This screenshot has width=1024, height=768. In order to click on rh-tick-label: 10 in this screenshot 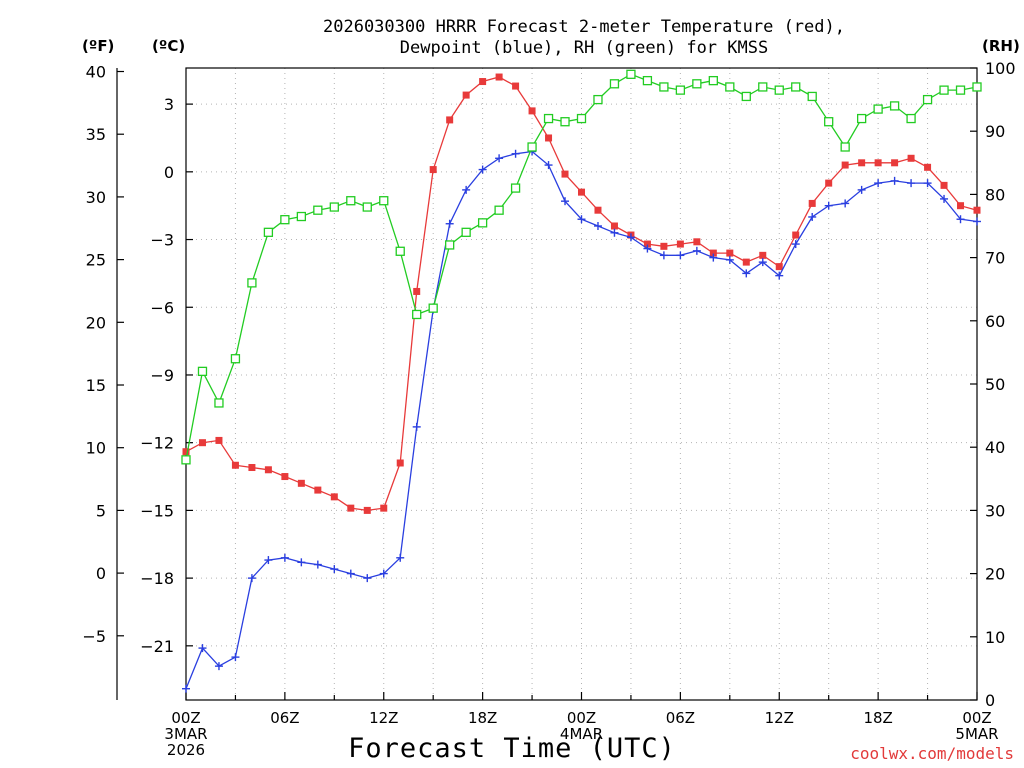, I will do `click(995, 637)`.